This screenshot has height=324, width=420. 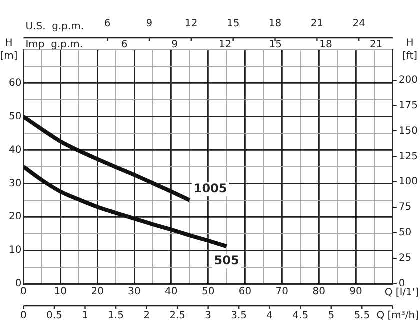 I want to click on y-tick-label: 0, so click(x=18, y=284).